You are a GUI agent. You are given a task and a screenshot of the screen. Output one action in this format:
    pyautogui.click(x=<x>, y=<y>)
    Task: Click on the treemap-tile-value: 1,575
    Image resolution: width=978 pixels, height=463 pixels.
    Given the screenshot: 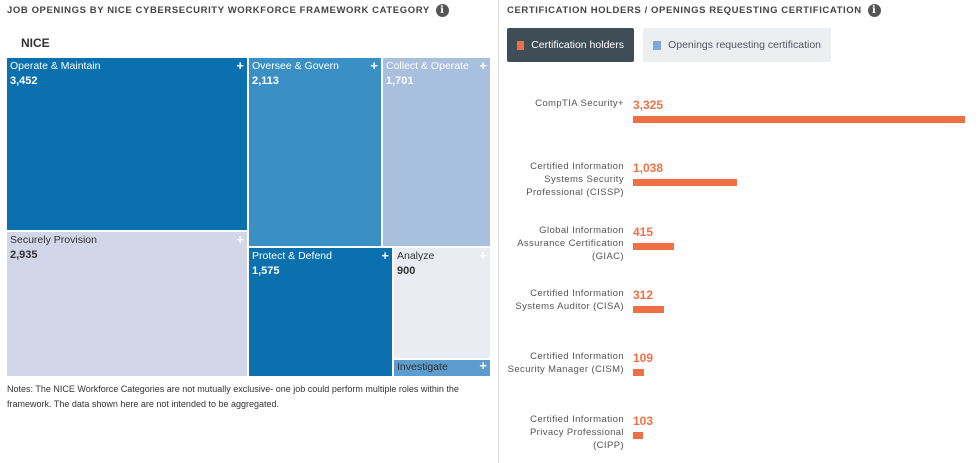 What is the action you would take?
    pyautogui.click(x=266, y=271)
    